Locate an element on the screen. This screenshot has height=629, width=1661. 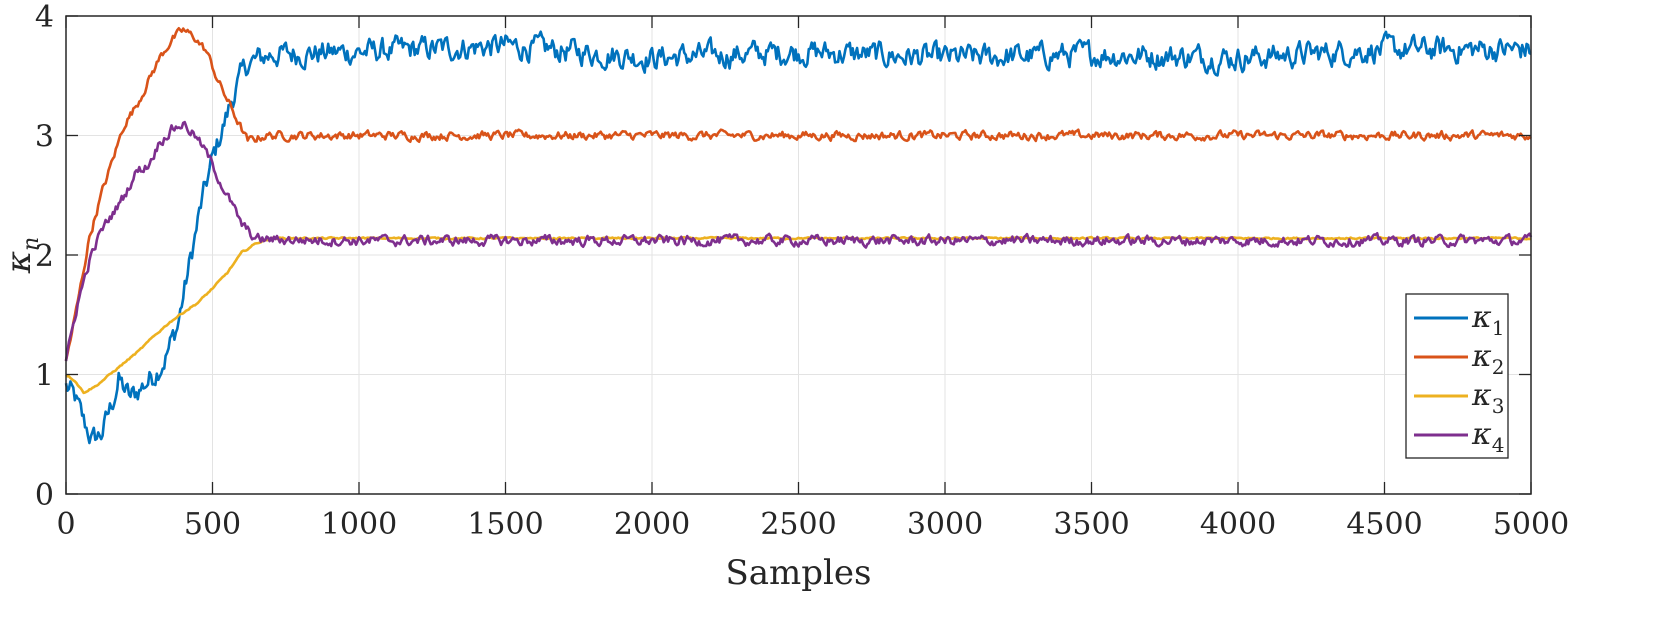
y-axis-label: κn is located at coordinates (22, 255).